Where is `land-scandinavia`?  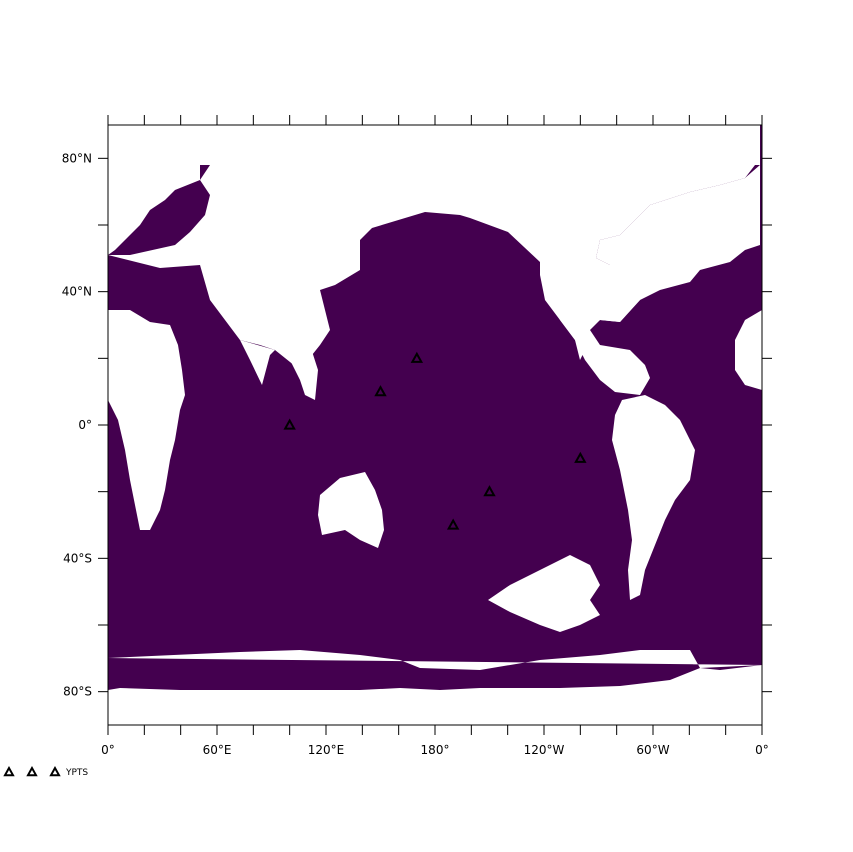 land-scandinavia is located at coordinates (154, 210).